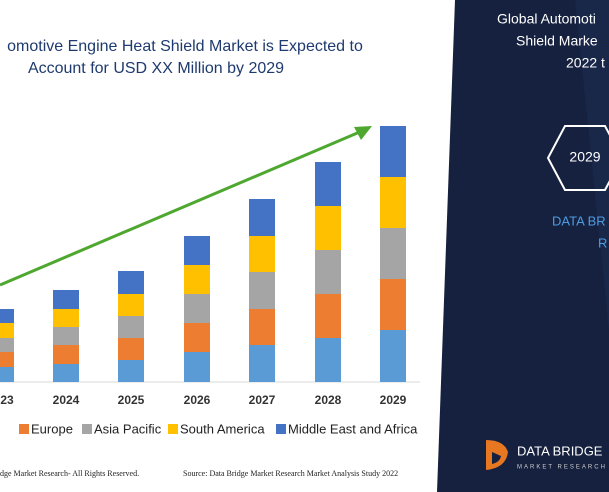  I want to click on x-tick-label: 2029, so click(393, 400).